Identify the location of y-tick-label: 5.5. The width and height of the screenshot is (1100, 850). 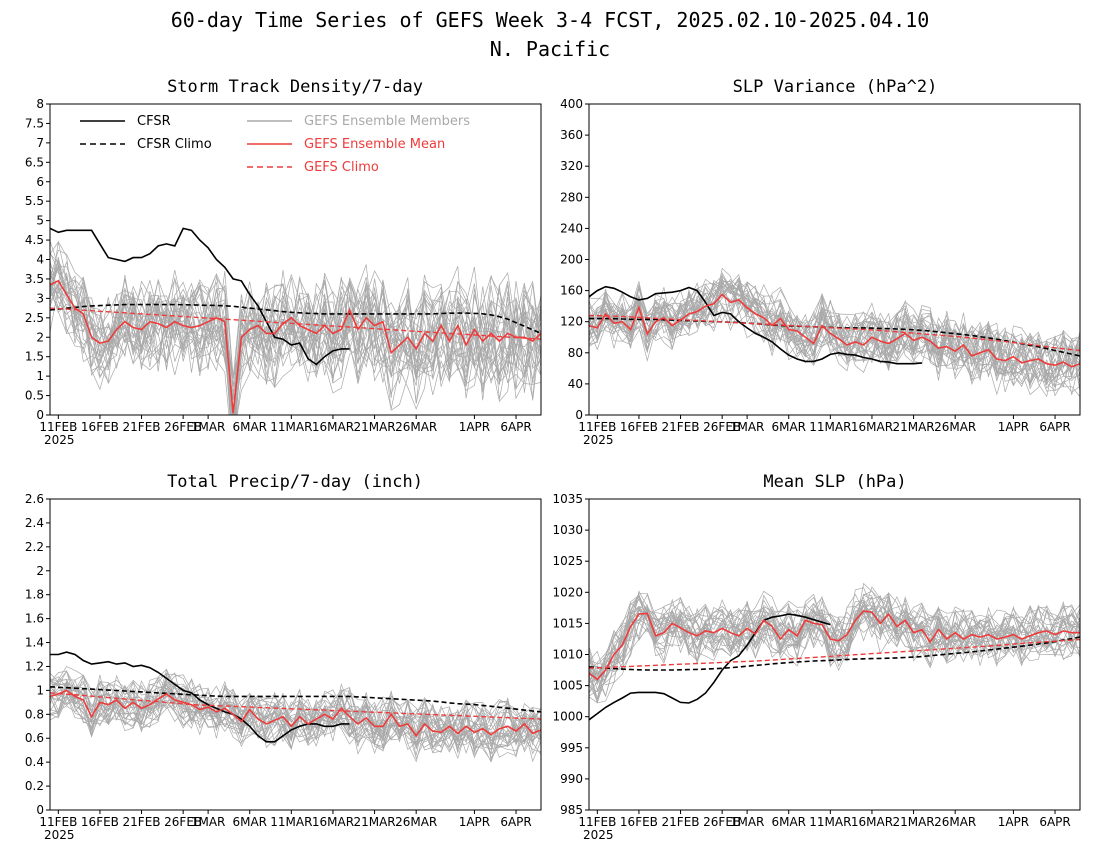
(34, 201).